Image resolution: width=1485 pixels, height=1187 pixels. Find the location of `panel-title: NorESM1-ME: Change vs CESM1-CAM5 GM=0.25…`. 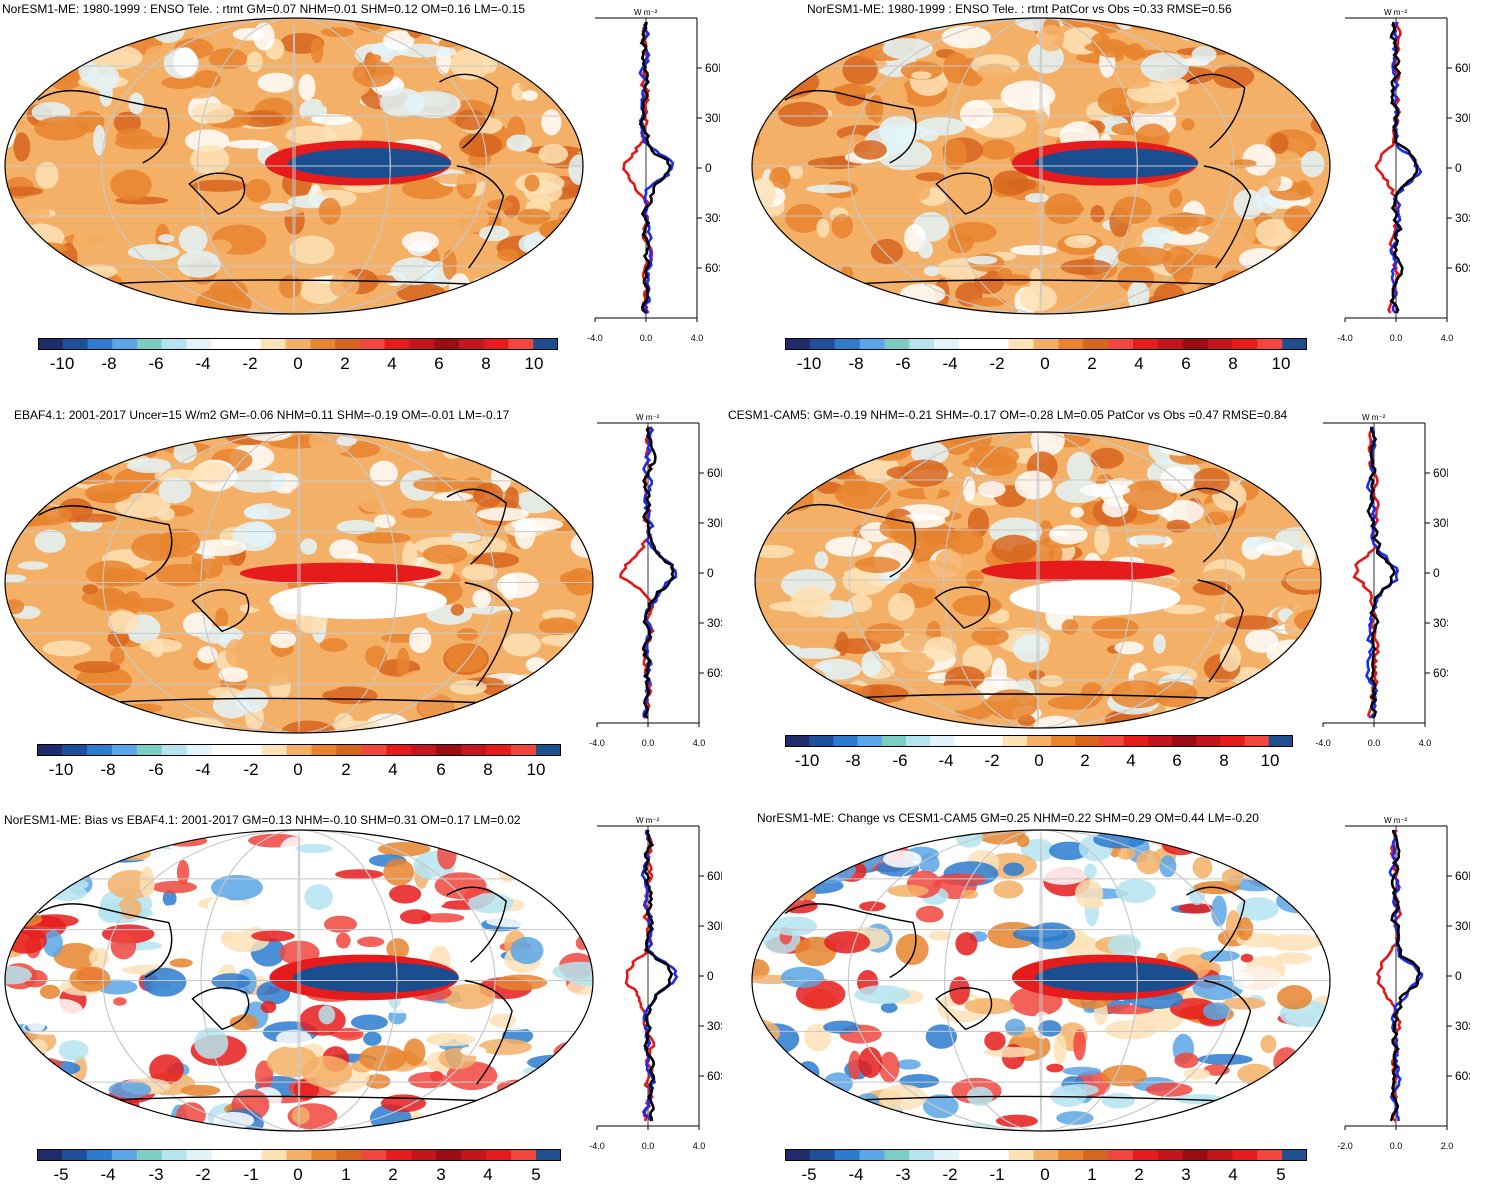

panel-title: NorESM1-ME: Change vs CESM1-CAM5 GM=0.25… is located at coordinates (1008, 818).